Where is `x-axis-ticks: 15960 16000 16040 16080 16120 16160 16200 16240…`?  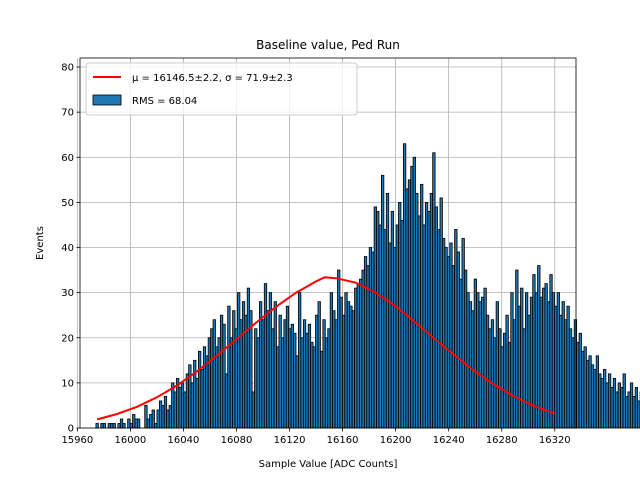
x-axis-ticks: 15960 16000 16040 16080 16120 16160 16200 16240… is located at coordinates (316, 437).